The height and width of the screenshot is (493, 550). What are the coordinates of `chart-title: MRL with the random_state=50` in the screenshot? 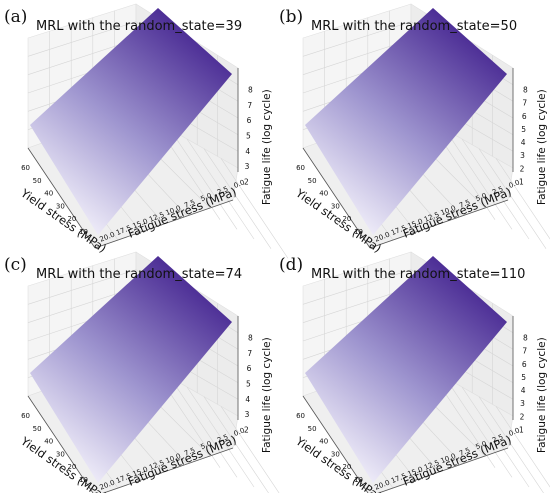 It's located at (414, 26).